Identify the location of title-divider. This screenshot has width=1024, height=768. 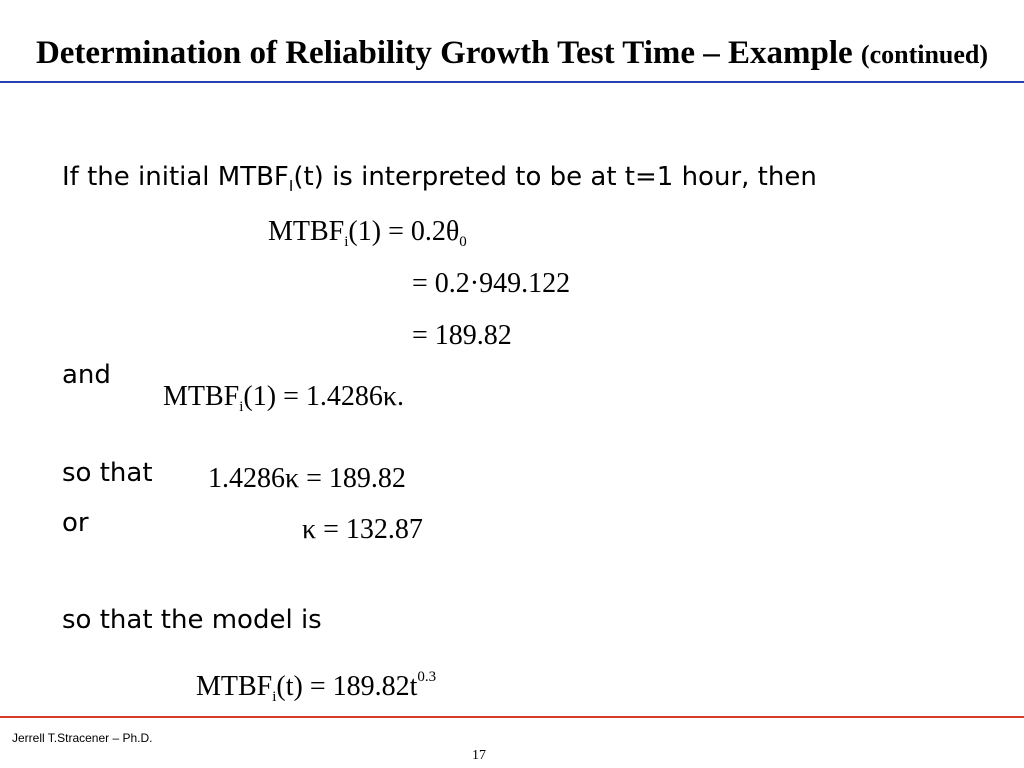
(512, 82).